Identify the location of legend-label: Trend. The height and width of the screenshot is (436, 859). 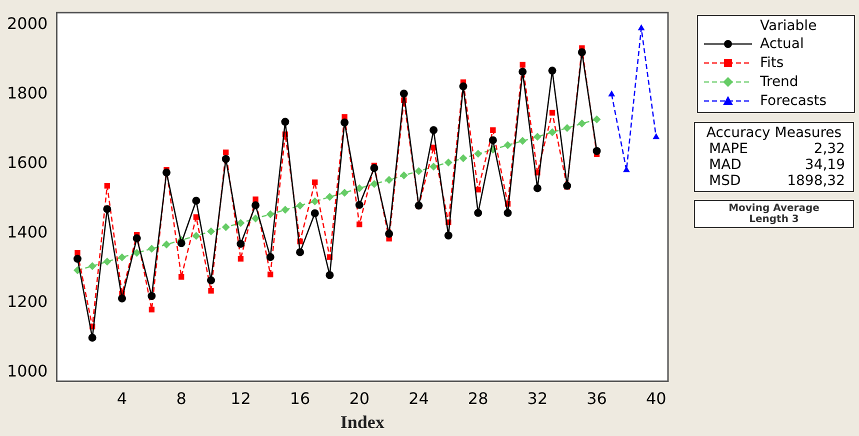
(779, 82).